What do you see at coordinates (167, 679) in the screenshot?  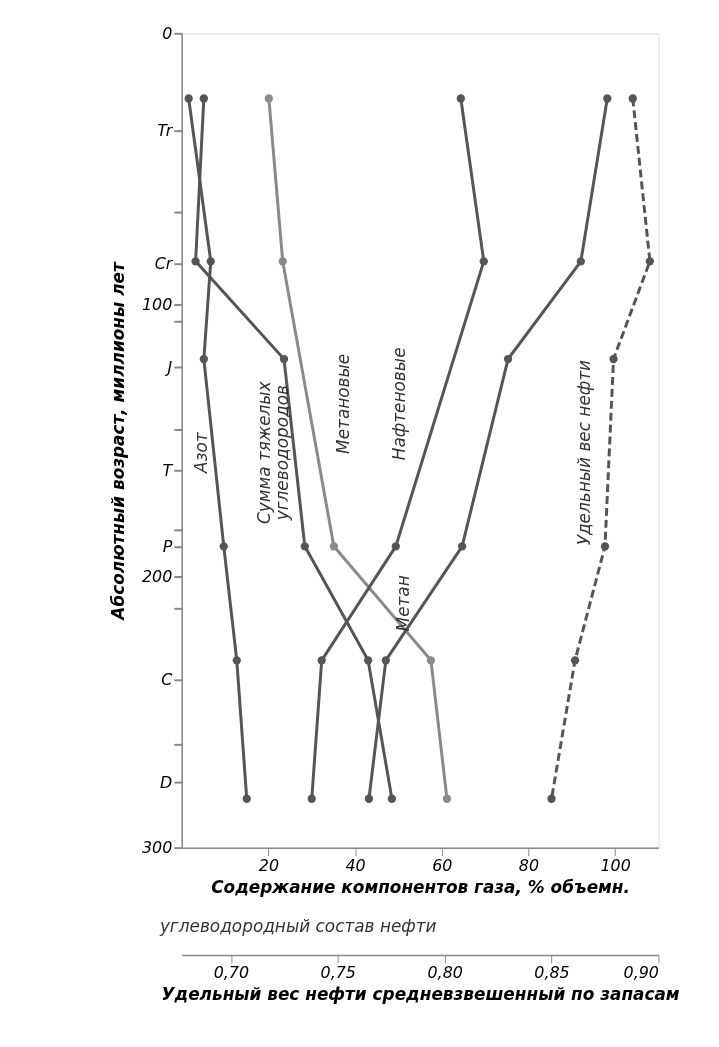 I see `y-tick-label: C` at bounding box center [167, 679].